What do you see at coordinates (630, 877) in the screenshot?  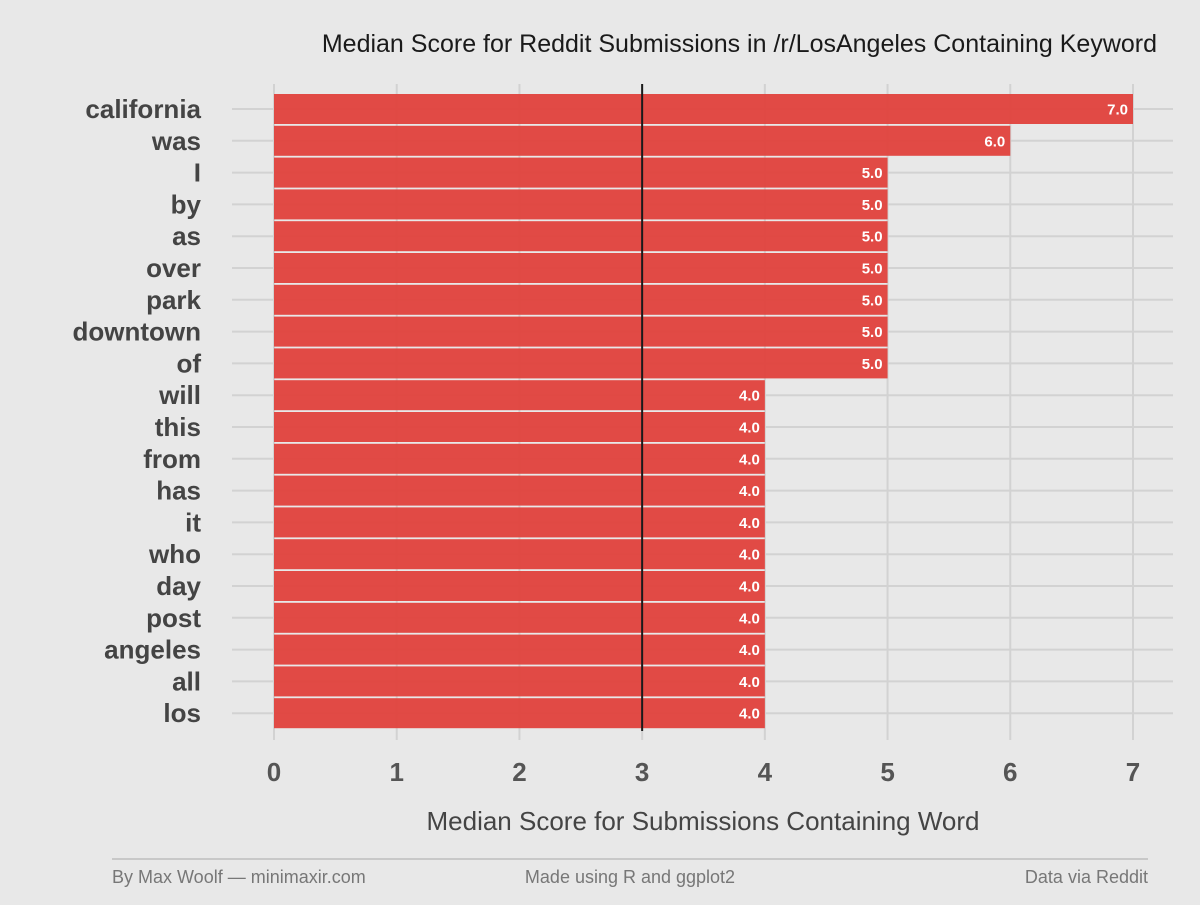 I see `footer-tool: Made using R and ggplot2` at bounding box center [630, 877].